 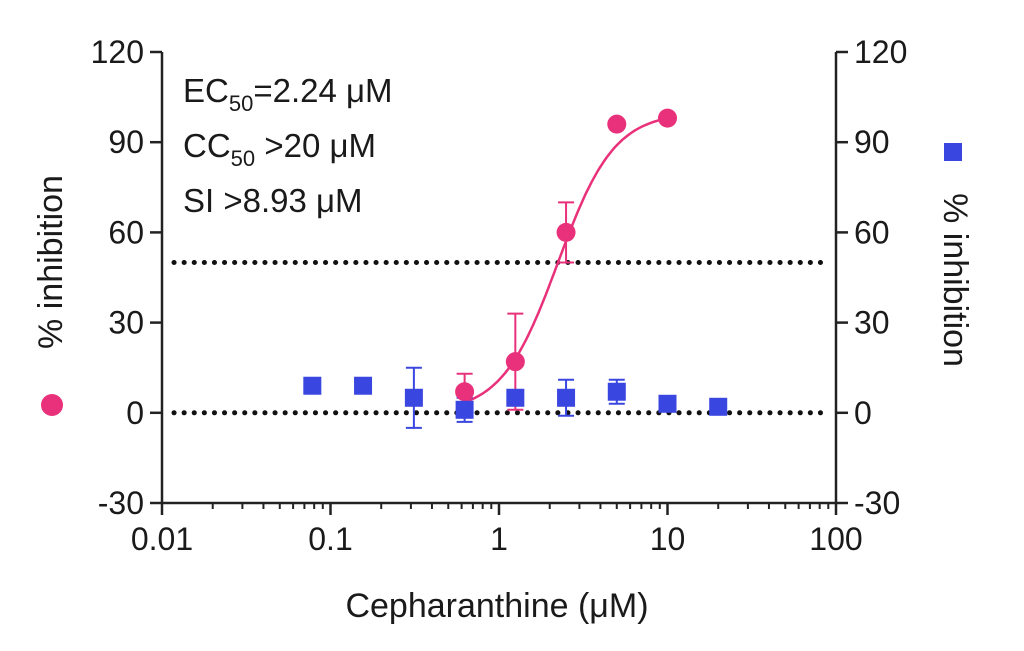 I want to click on annotation-line: CC50 >20 μM, so click(x=279, y=149).